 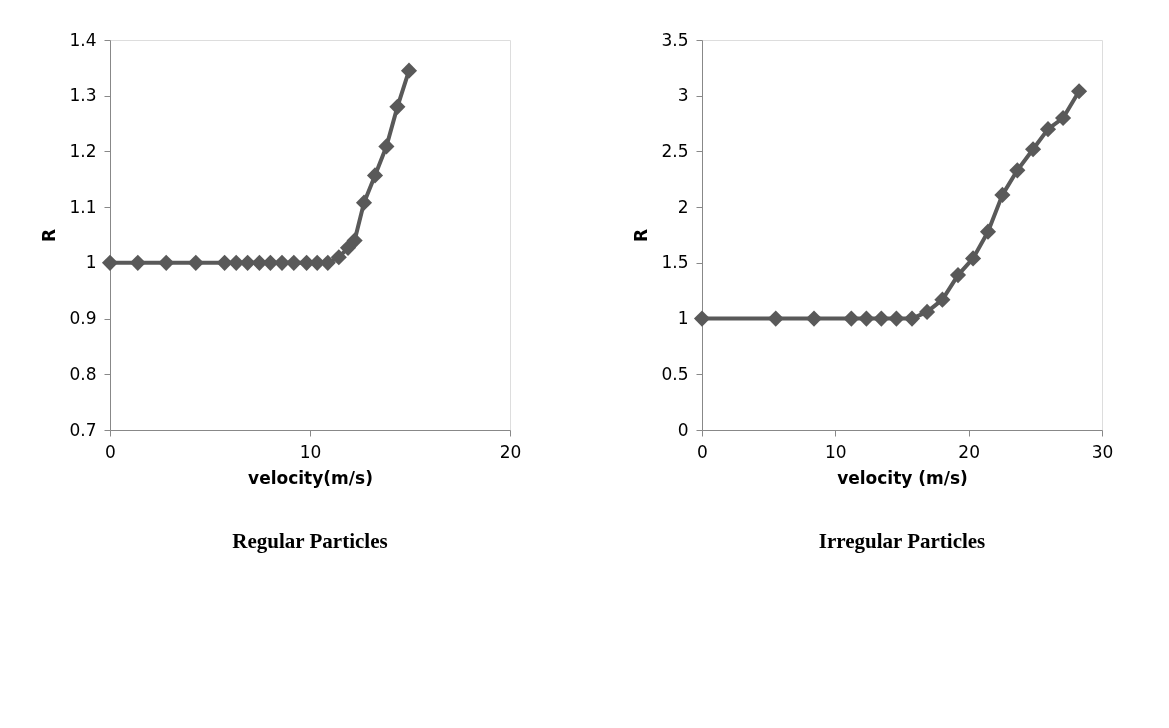 What do you see at coordinates (310, 541) in the screenshot?
I see `text: Regular Particles` at bounding box center [310, 541].